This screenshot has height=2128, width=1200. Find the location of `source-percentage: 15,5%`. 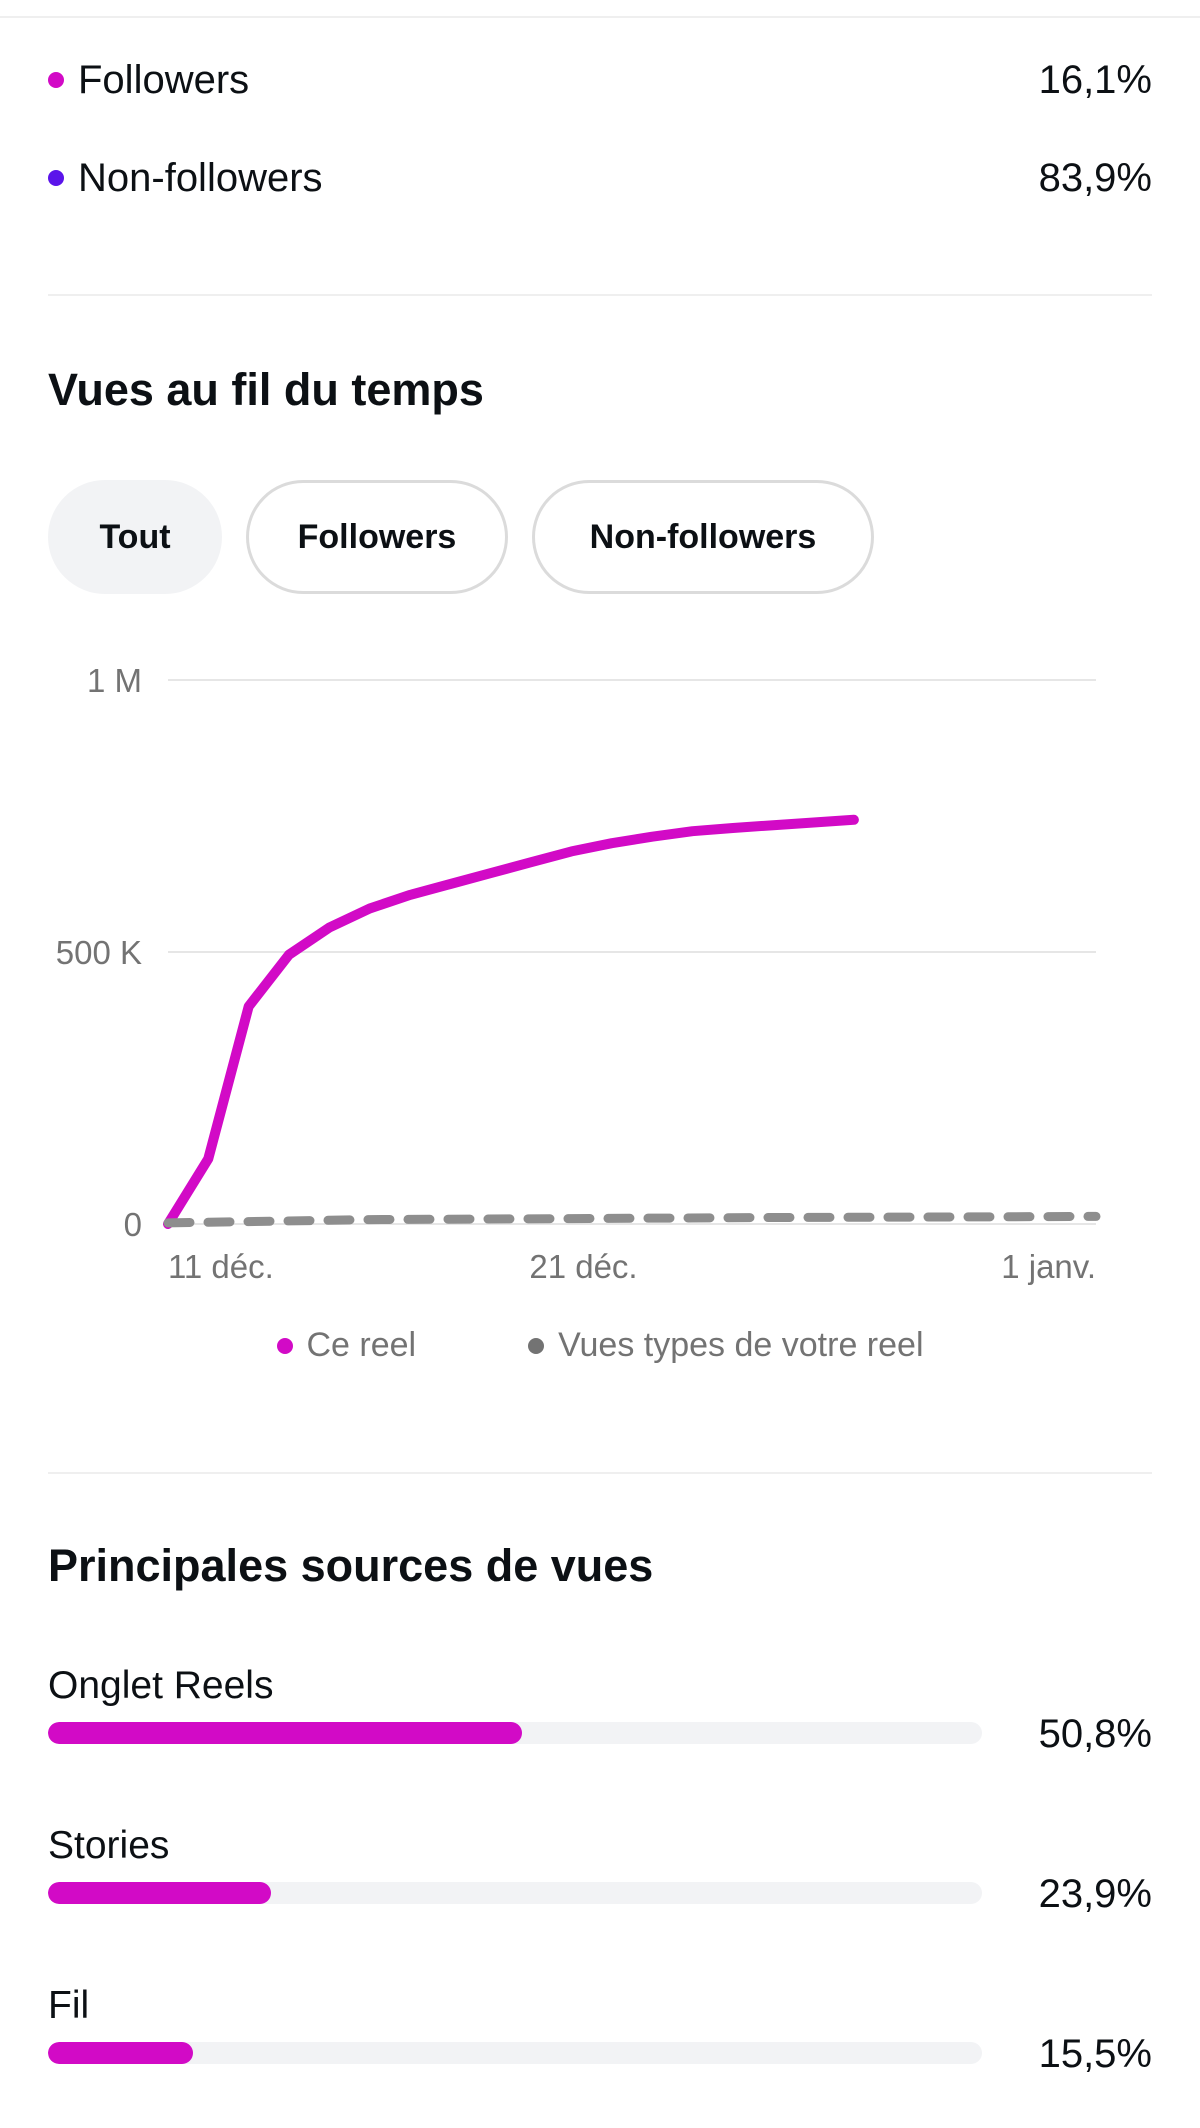

source-percentage: 15,5% is located at coordinates (1095, 2054).